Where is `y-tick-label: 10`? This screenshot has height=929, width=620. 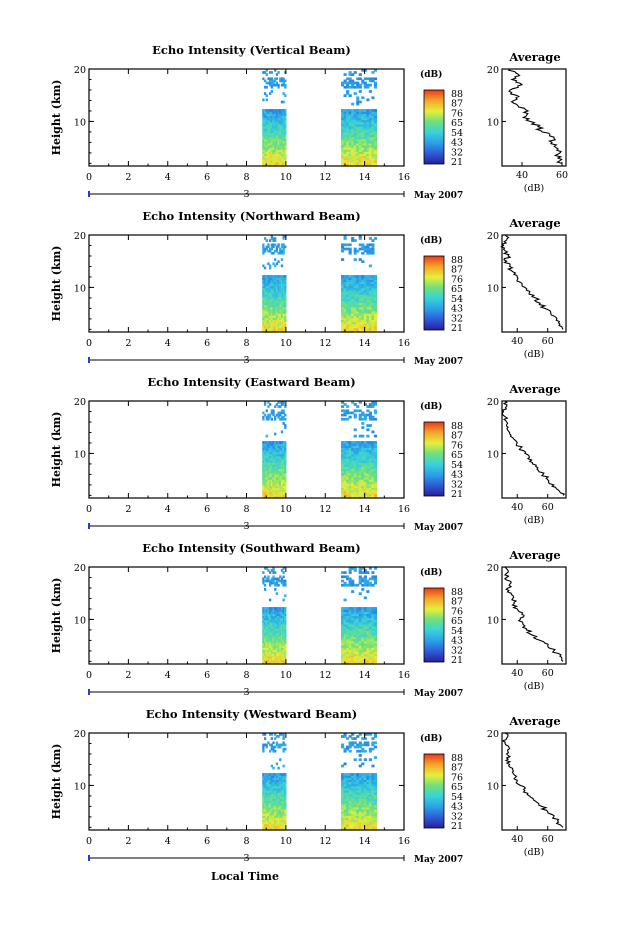
y-tick-label: 10 is located at coordinates (80, 454).